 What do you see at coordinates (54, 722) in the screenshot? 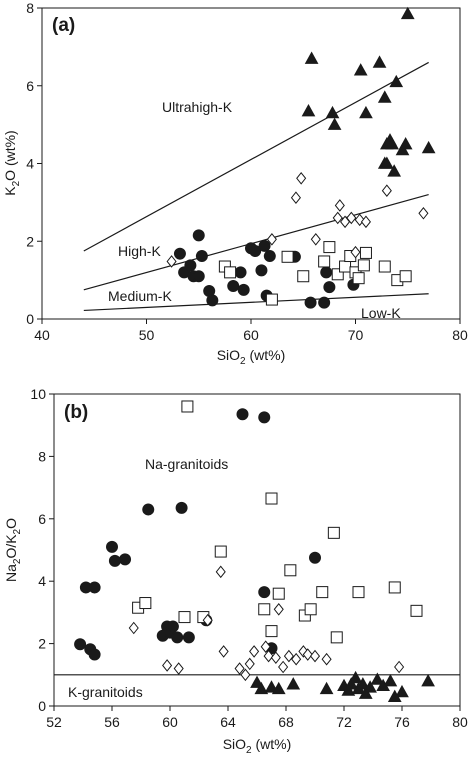
I see `x-tick-label: 52` at bounding box center [54, 722].